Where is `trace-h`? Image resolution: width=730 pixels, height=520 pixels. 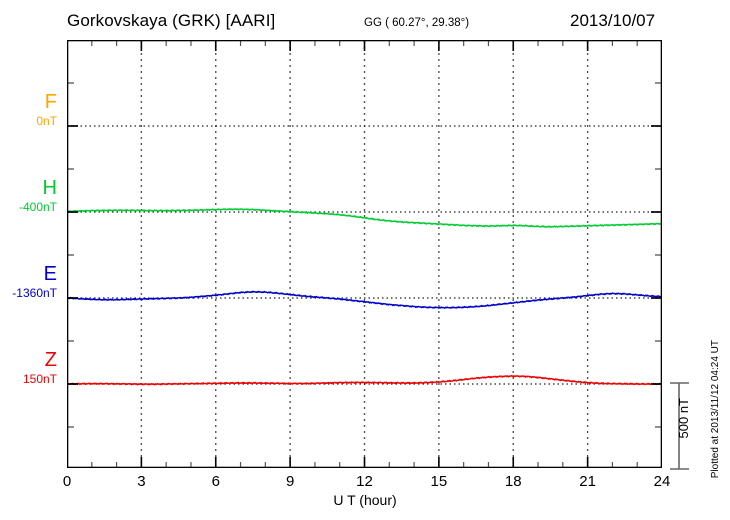
trace-h is located at coordinates (364, 218).